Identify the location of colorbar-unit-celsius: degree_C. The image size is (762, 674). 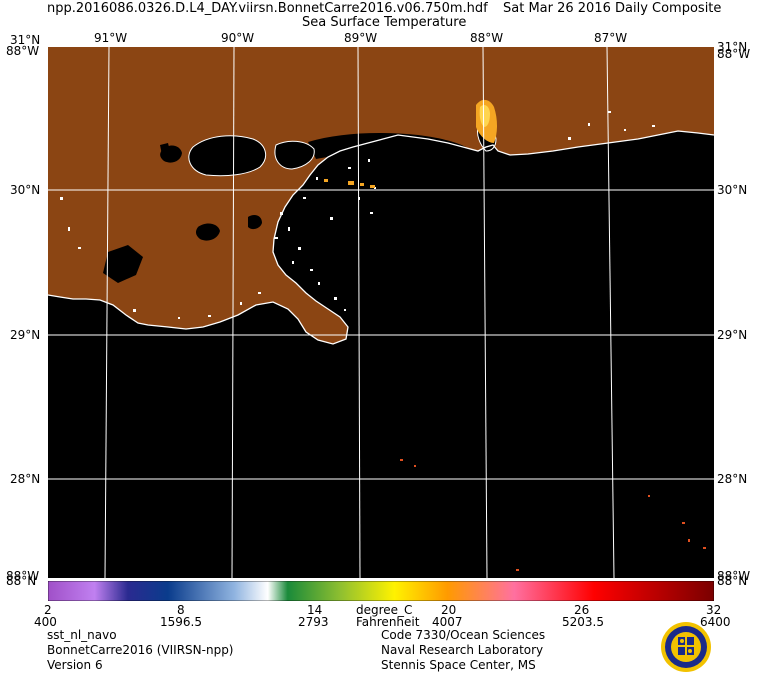
(384, 610).